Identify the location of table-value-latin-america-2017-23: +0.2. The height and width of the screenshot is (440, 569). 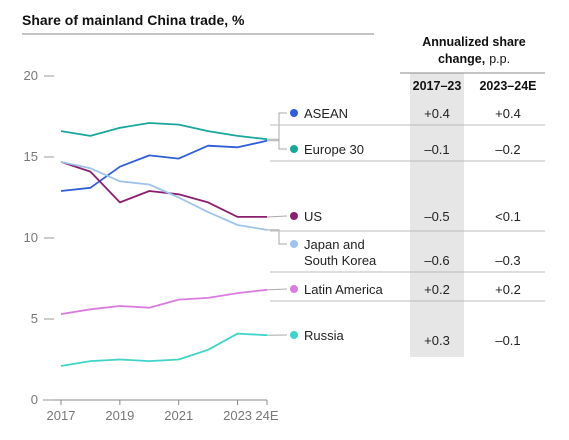
(437, 289).